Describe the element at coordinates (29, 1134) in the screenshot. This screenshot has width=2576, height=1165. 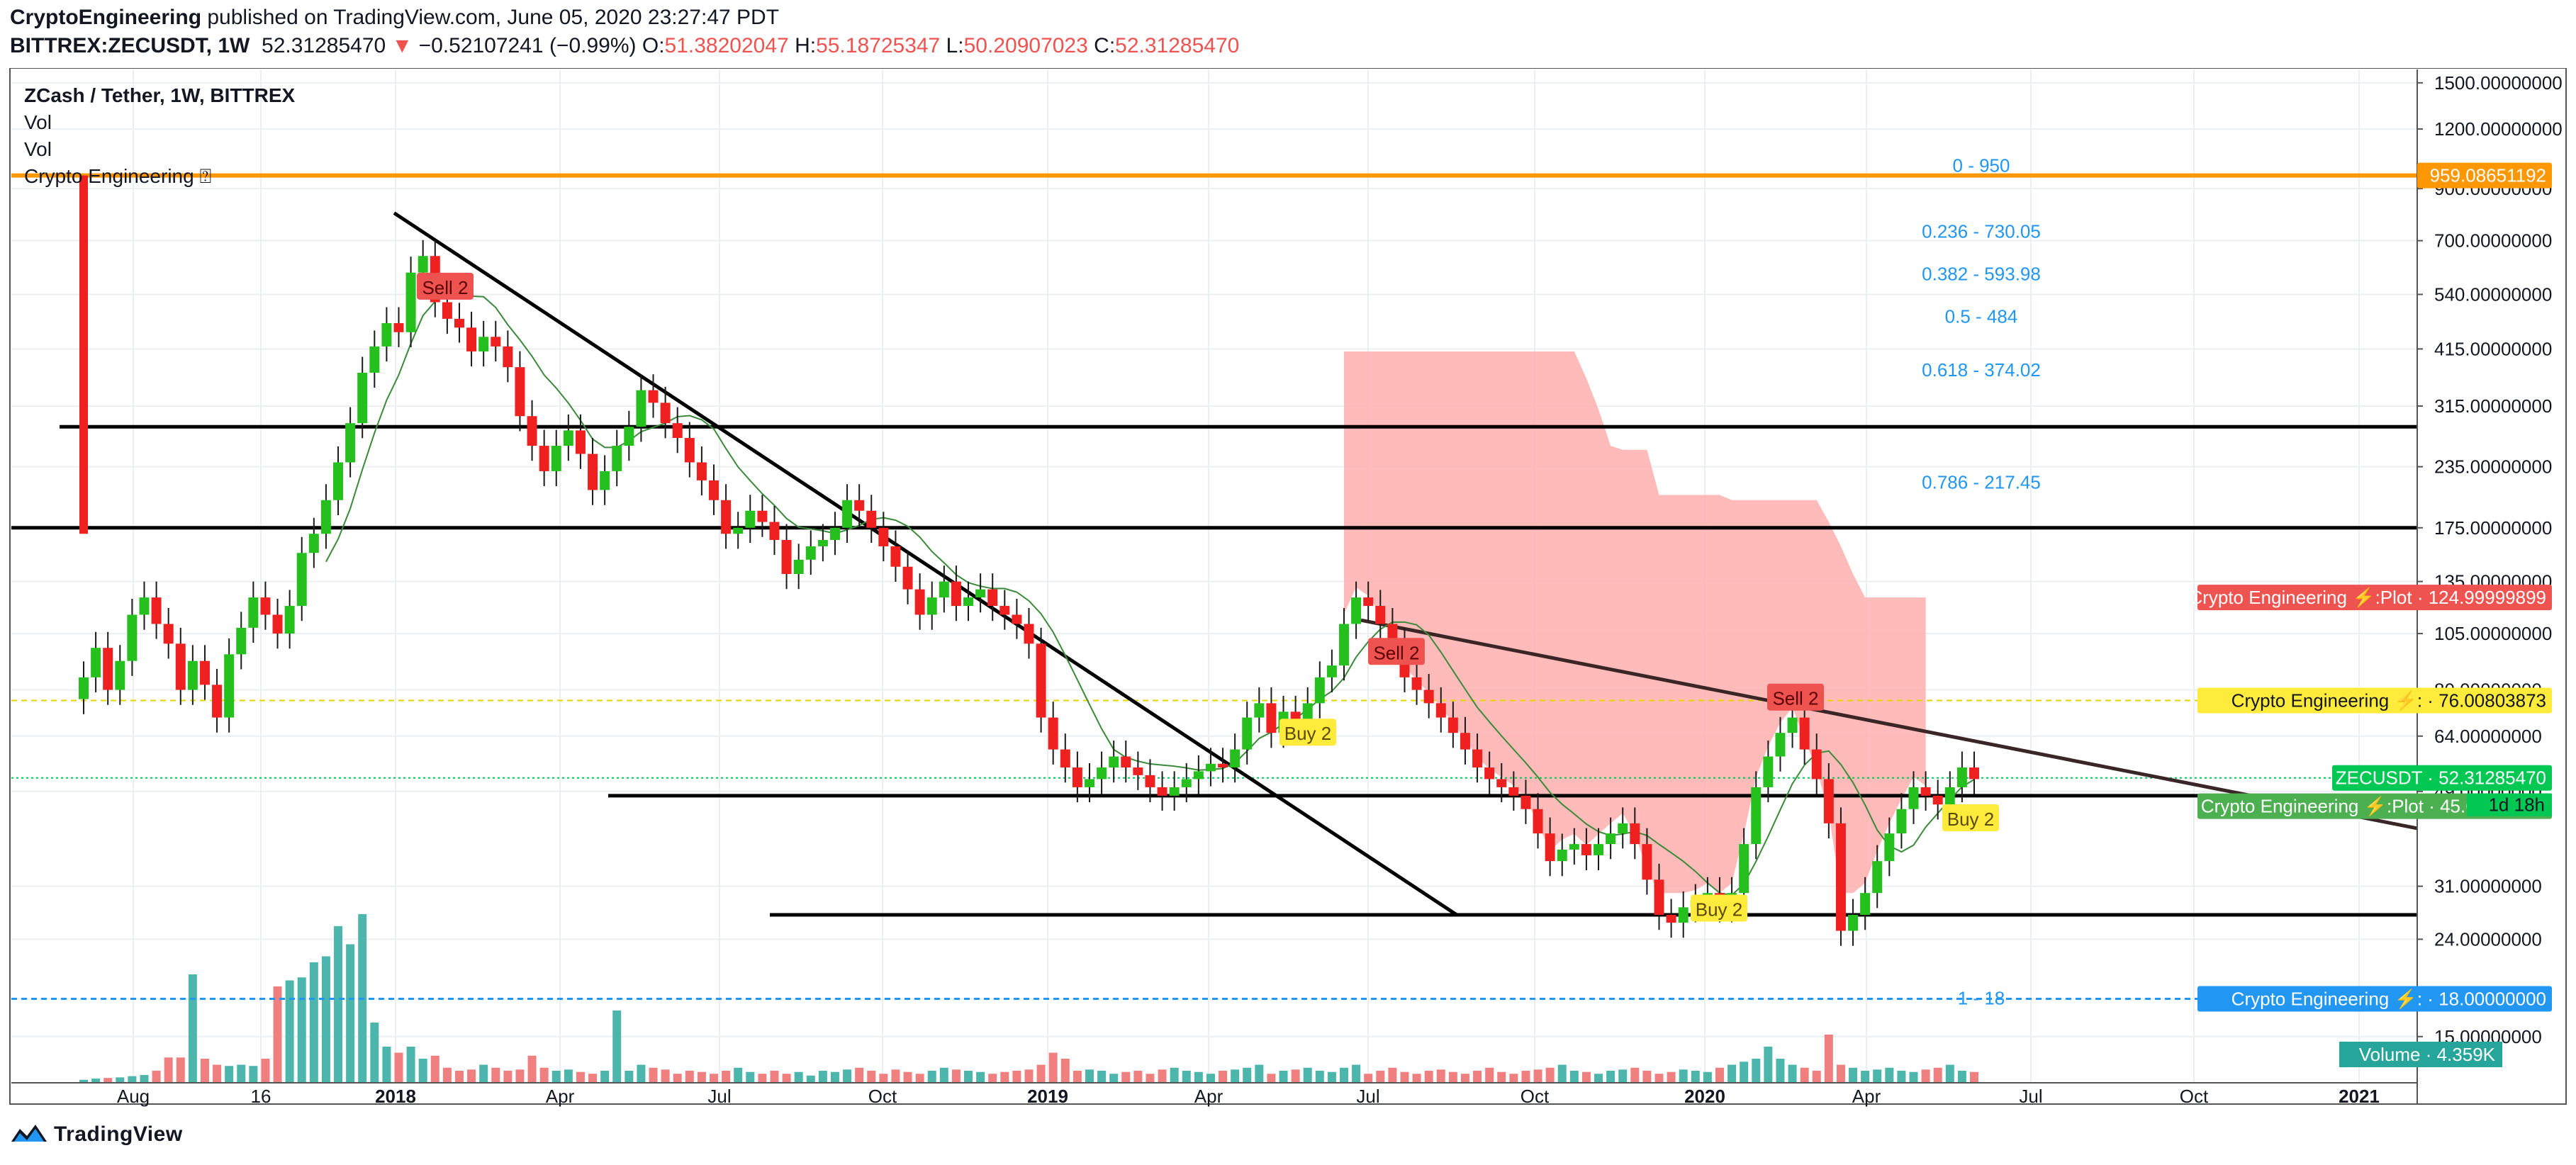
I see `tradingview-logo-icon` at that location.